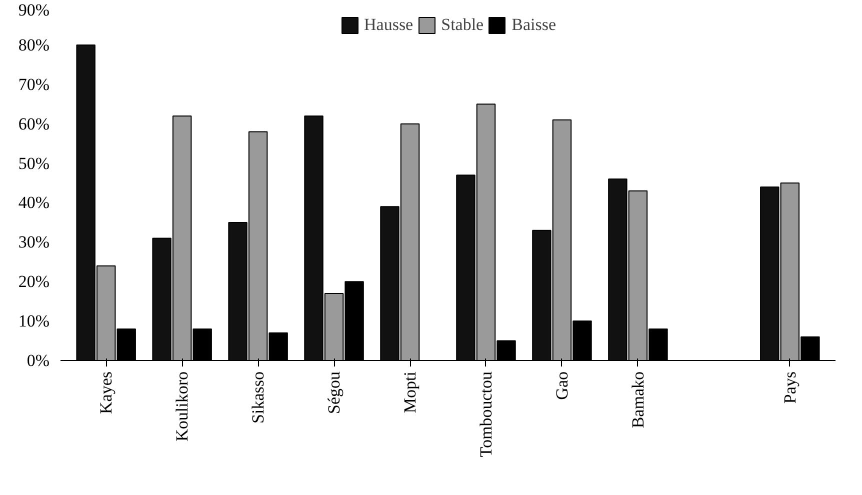 This screenshot has height=495, width=862. I want to click on x-tick-label: Mopti, so click(410, 392).